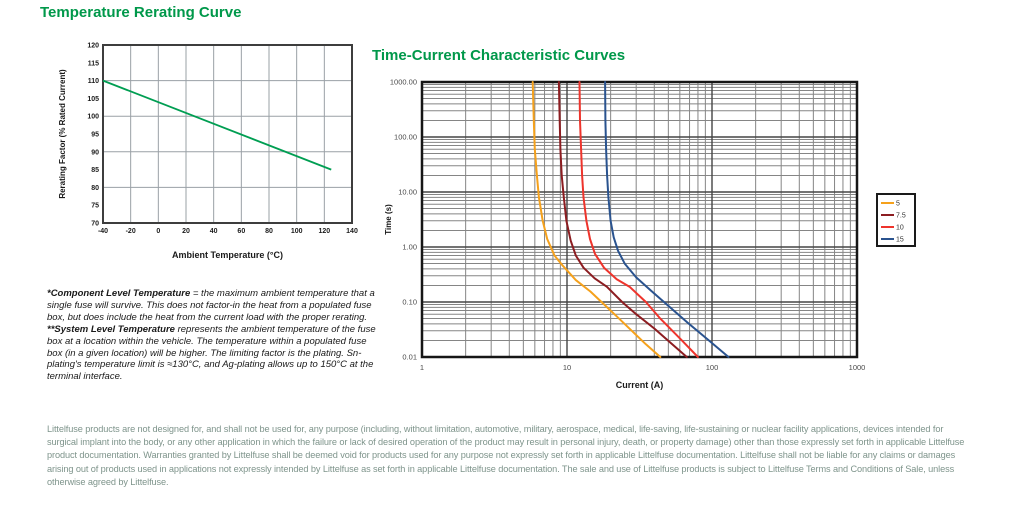 Image resolution: width=1024 pixels, height=521 pixels. I want to click on svg-text: 75, so click(95, 206).